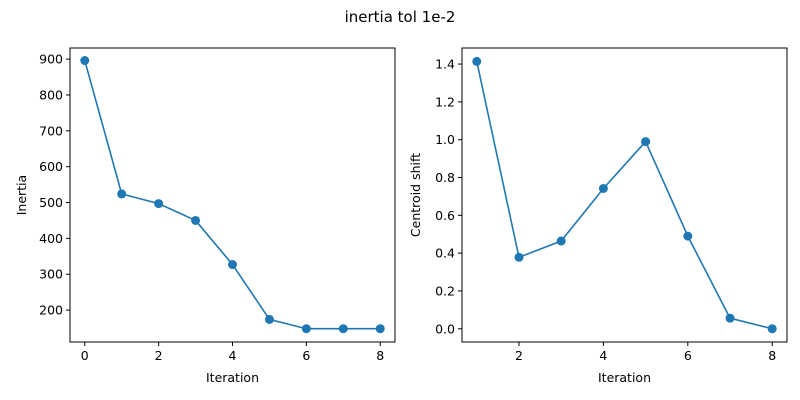  What do you see at coordinates (400, 17) in the screenshot?
I see `figure-title: inertia tol 1e-2` at bounding box center [400, 17].